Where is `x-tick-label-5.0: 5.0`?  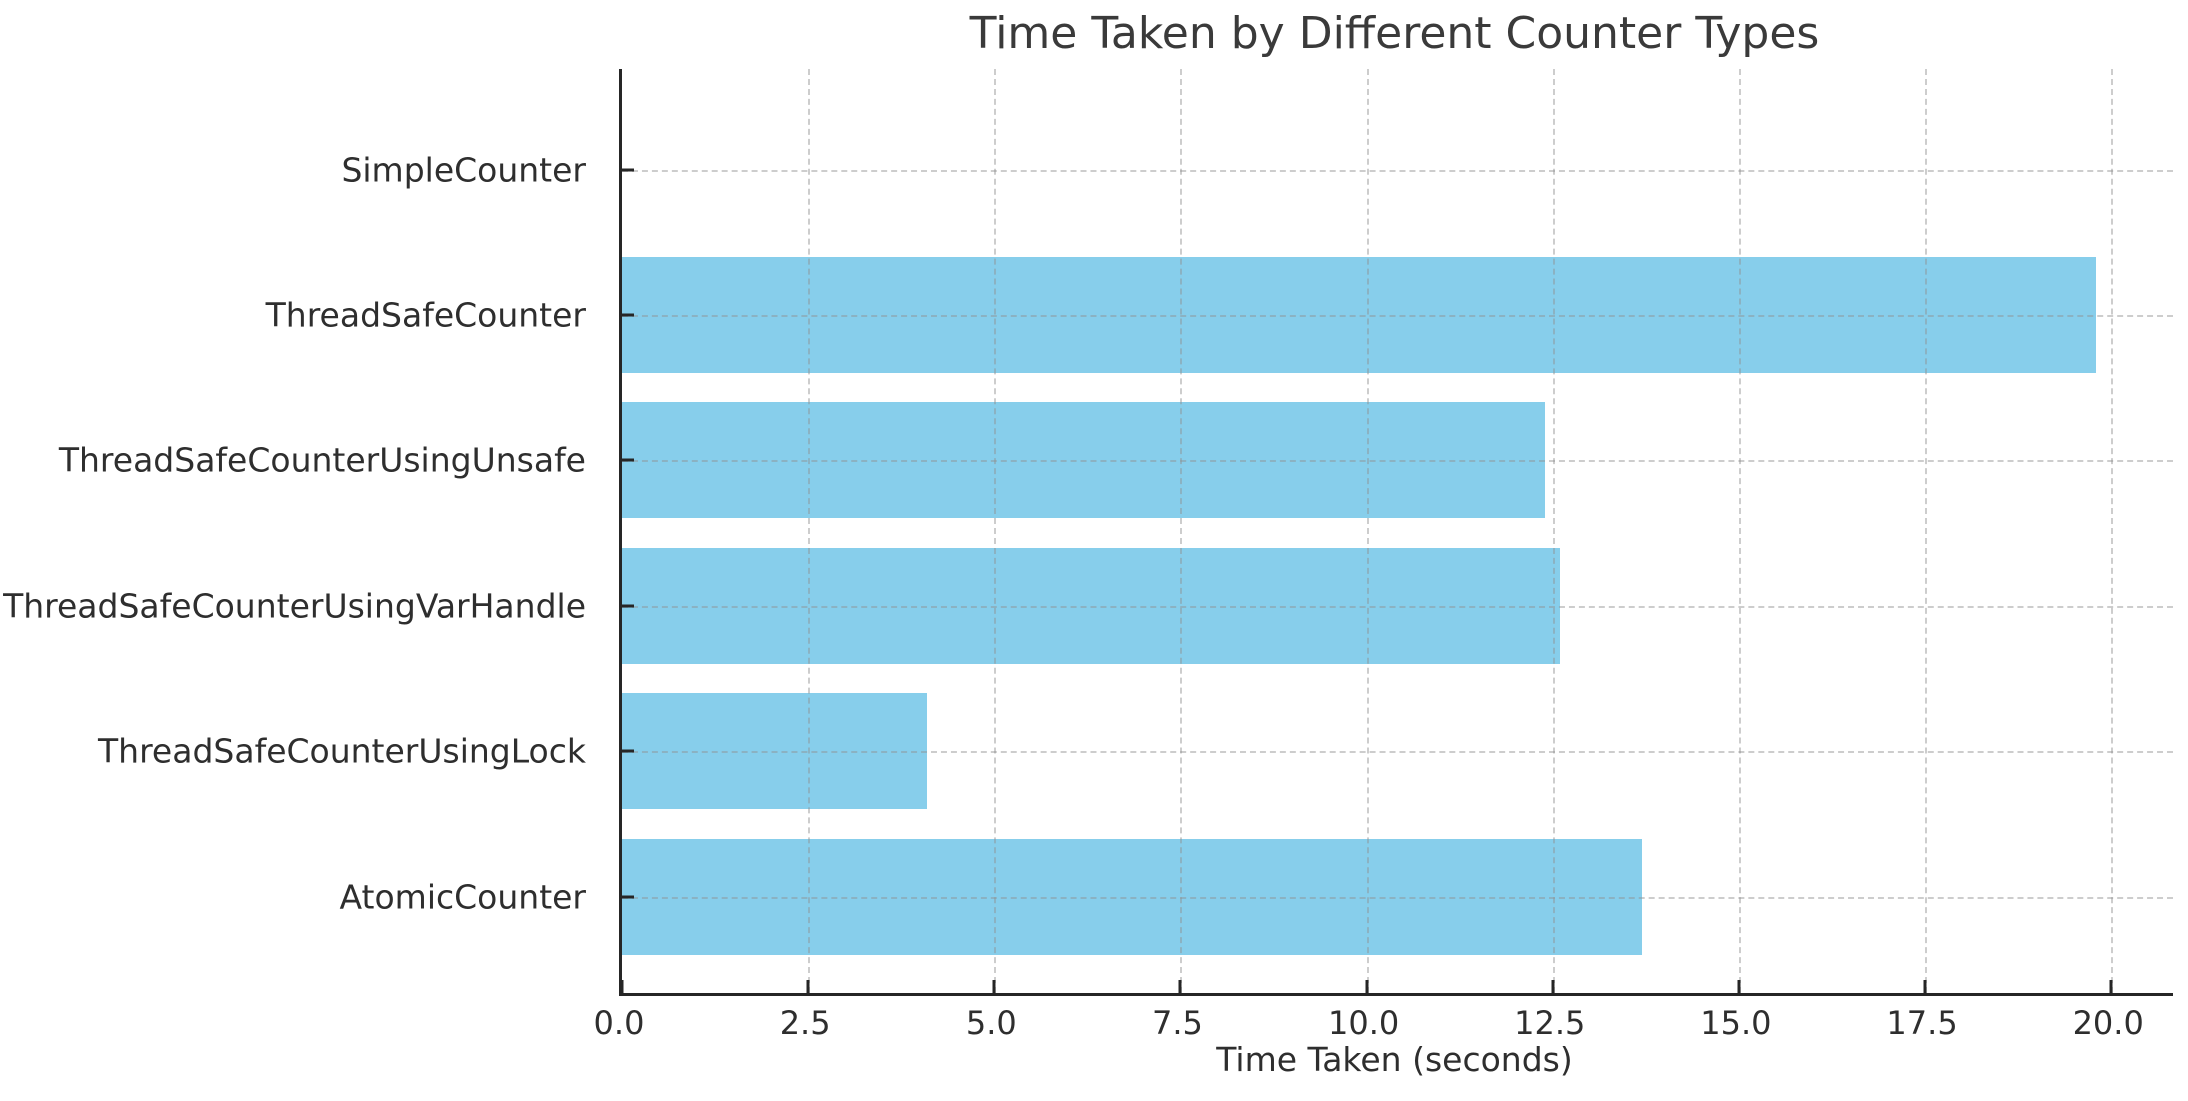
x-tick-label-5.0: 5.0 is located at coordinates (991, 1023).